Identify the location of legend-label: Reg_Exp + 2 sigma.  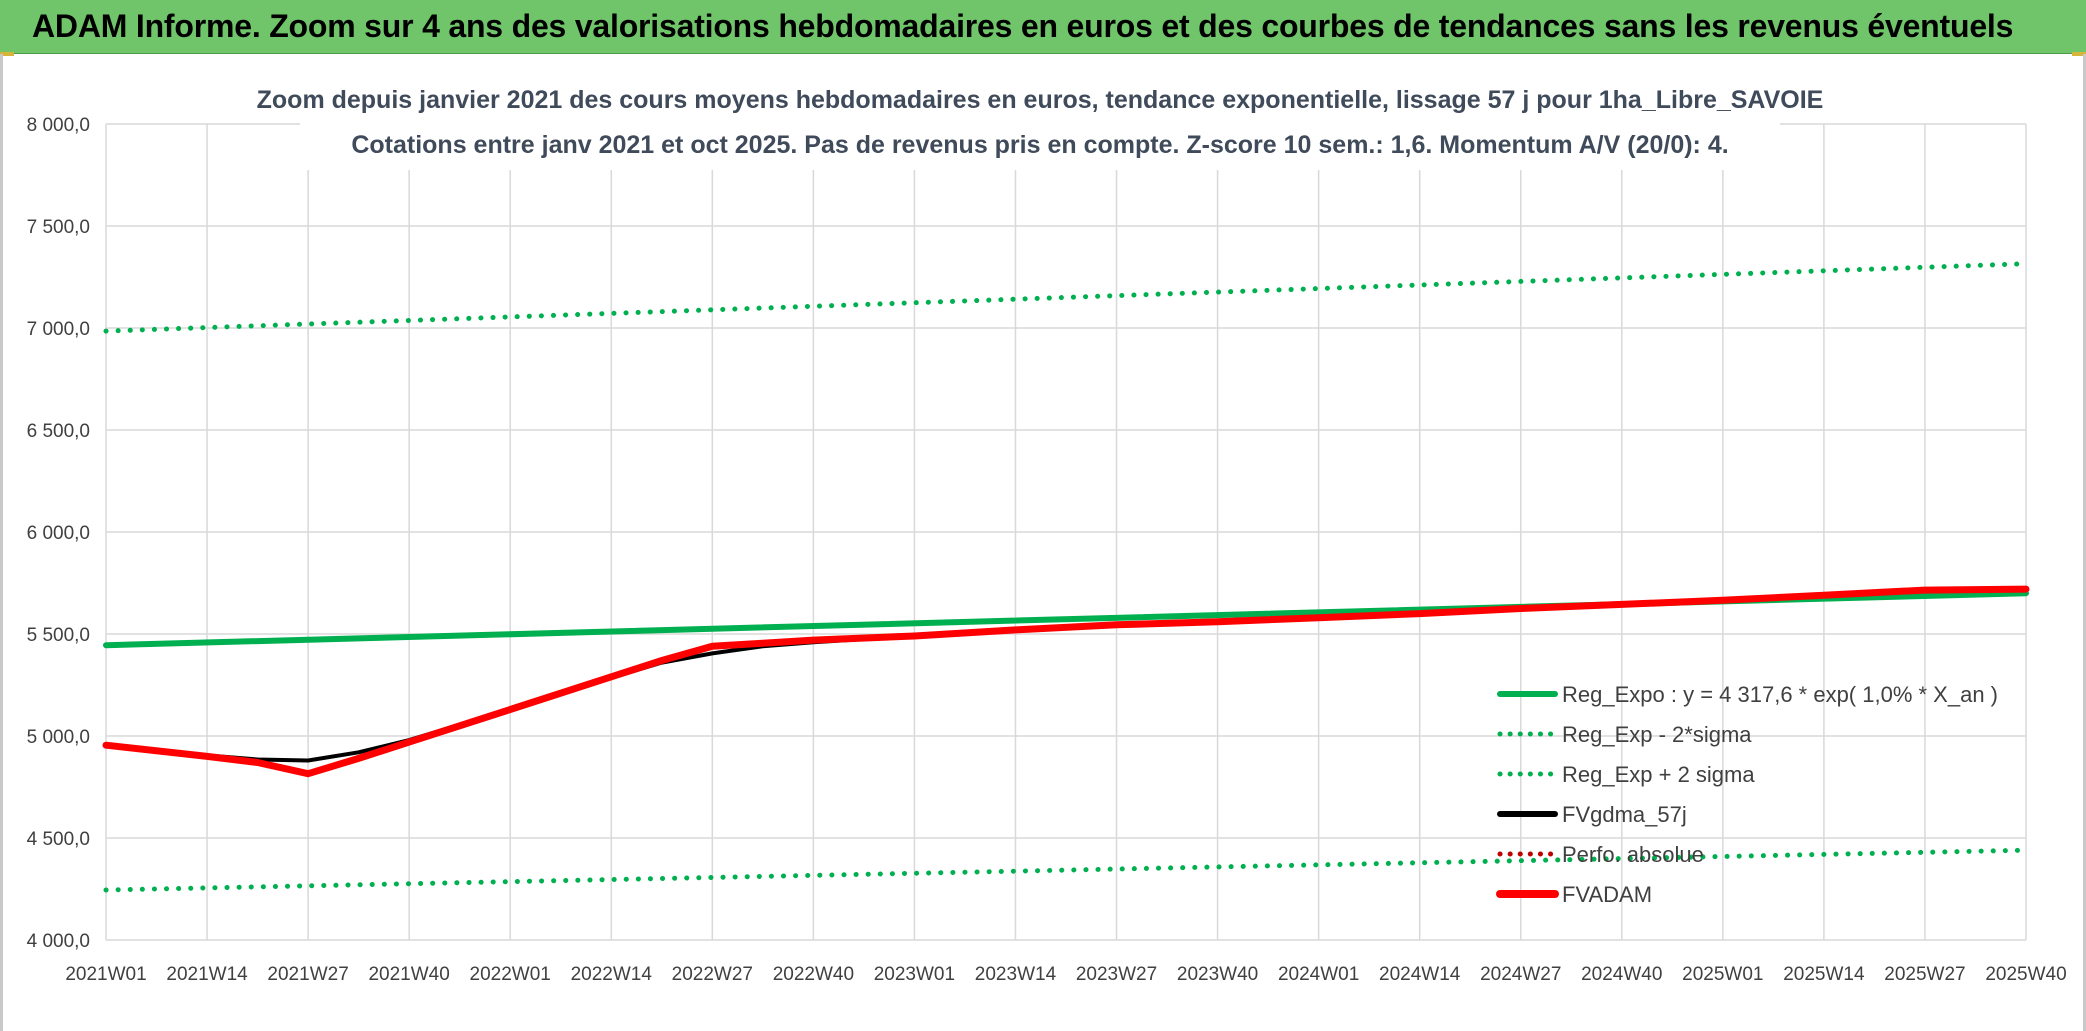
(1658, 774).